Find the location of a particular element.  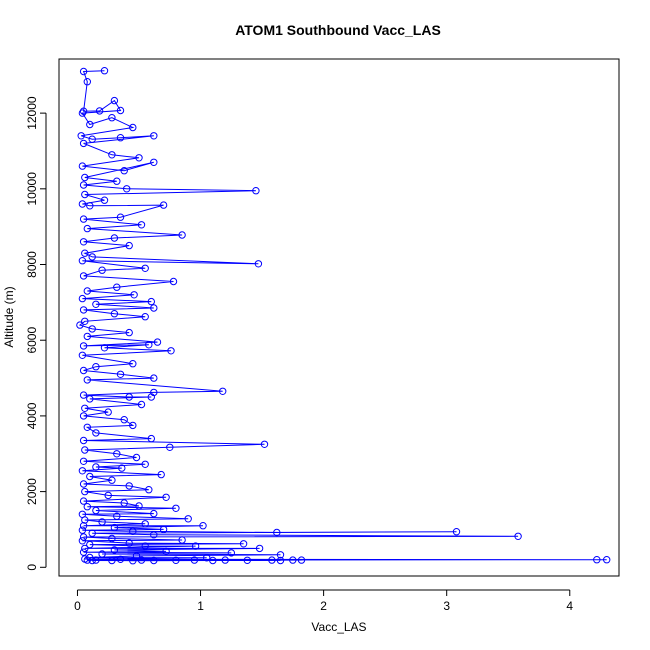

y-tick-label: 8000 is located at coordinates (32, 264).